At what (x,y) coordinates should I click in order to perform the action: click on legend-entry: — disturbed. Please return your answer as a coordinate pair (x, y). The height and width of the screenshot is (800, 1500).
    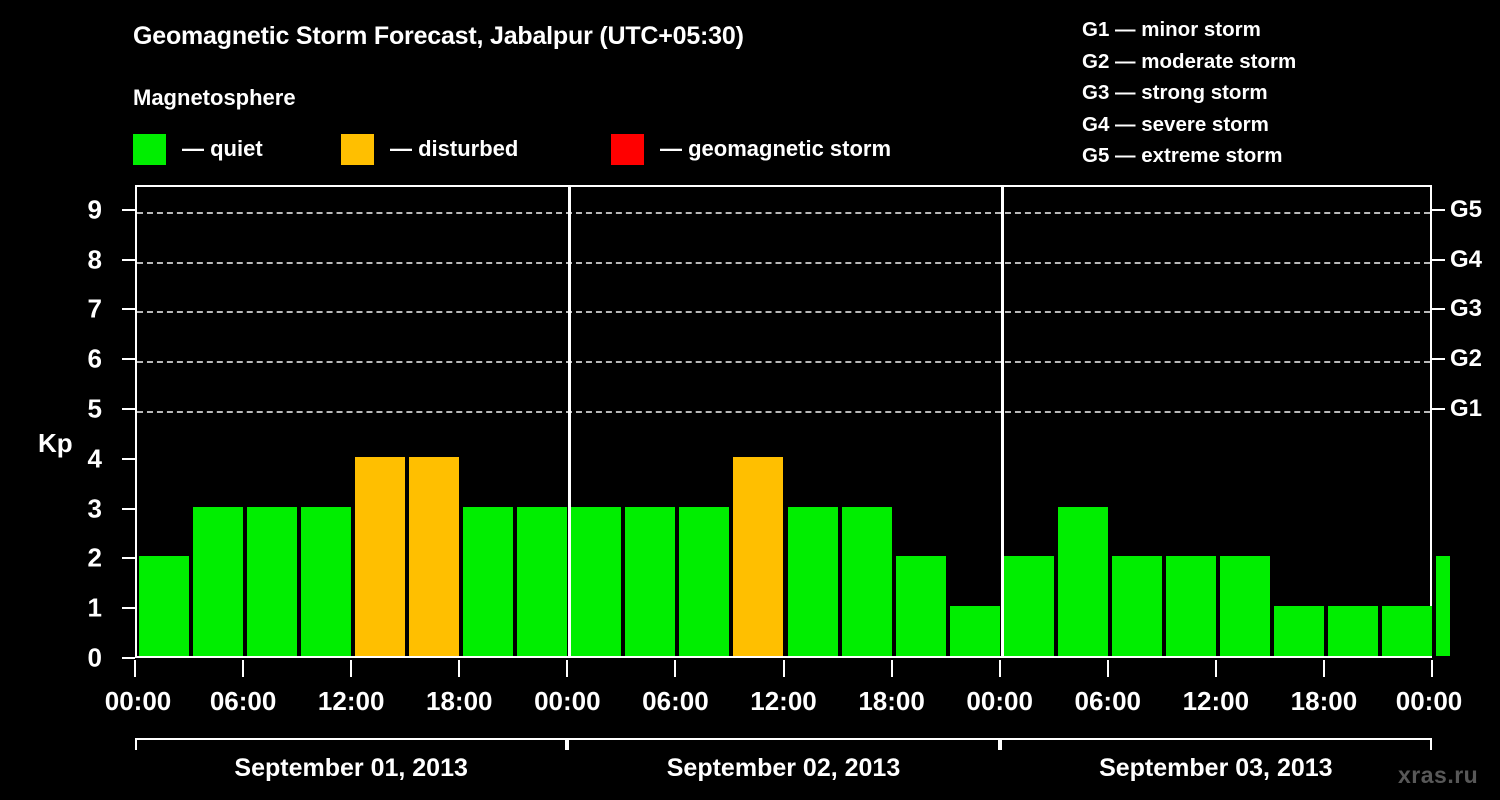
    Looking at the image, I should click on (429, 149).